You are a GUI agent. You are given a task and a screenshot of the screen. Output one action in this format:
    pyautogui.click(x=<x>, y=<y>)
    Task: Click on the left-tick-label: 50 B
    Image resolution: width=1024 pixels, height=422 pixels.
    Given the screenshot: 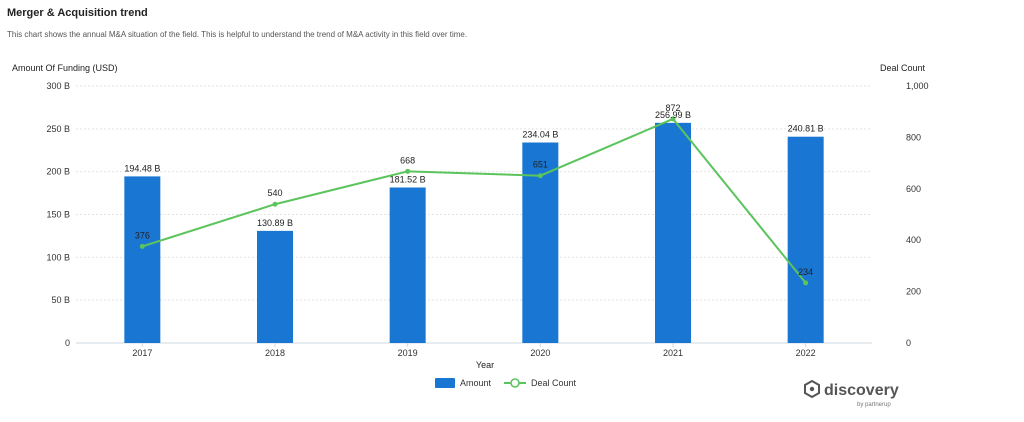 What is the action you would take?
    pyautogui.click(x=60, y=300)
    